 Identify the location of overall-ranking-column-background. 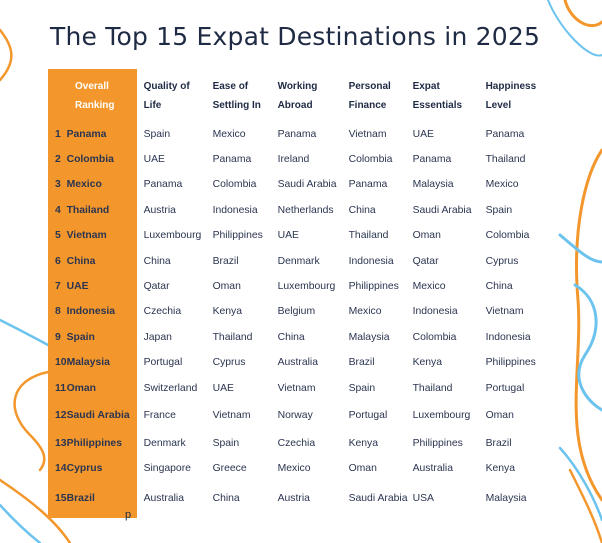
(92, 293).